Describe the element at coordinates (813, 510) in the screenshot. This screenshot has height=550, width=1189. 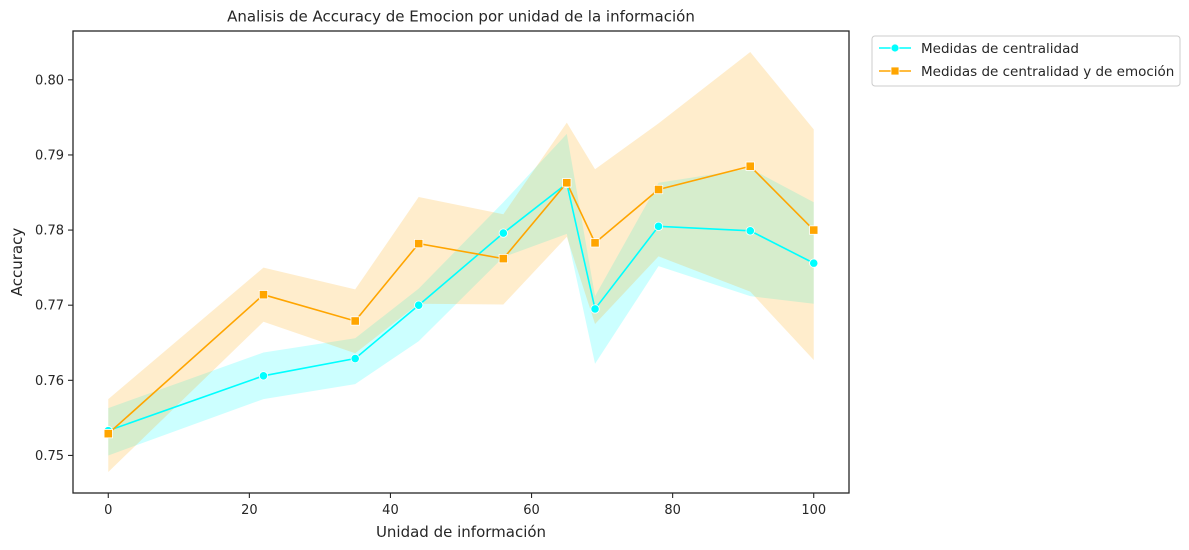
I see `x-tick-label: 100` at that location.